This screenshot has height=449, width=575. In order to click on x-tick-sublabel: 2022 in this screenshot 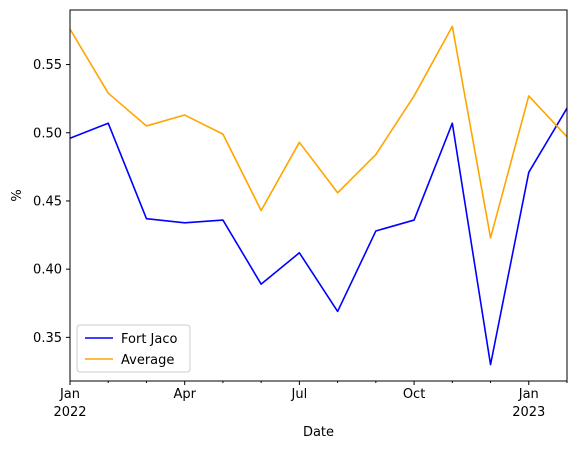, I will do `click(69, 412)`.